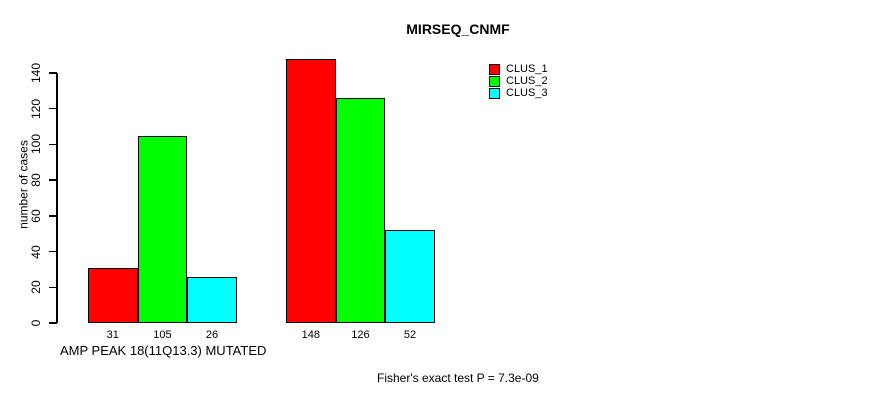 This screenshot has height=400, width=890. What do you see at coordinates (36, 73) in the screenshot?
I see `y-tick-label: 140` at bounding box center [36, 73].